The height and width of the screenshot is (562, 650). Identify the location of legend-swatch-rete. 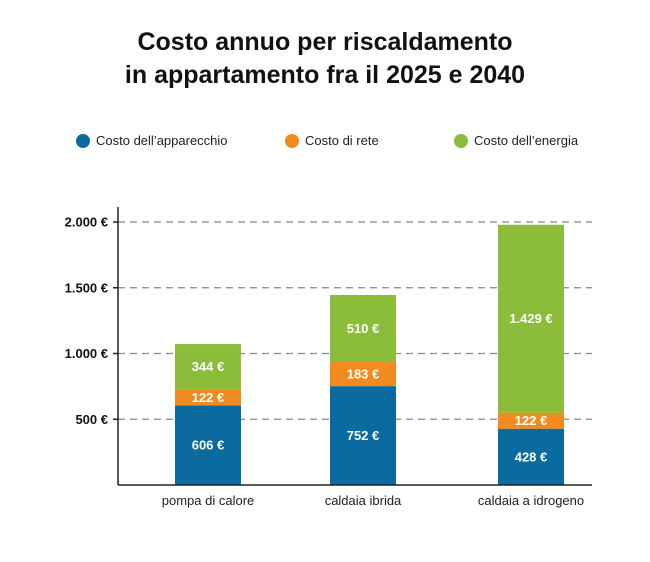
(292, 140).